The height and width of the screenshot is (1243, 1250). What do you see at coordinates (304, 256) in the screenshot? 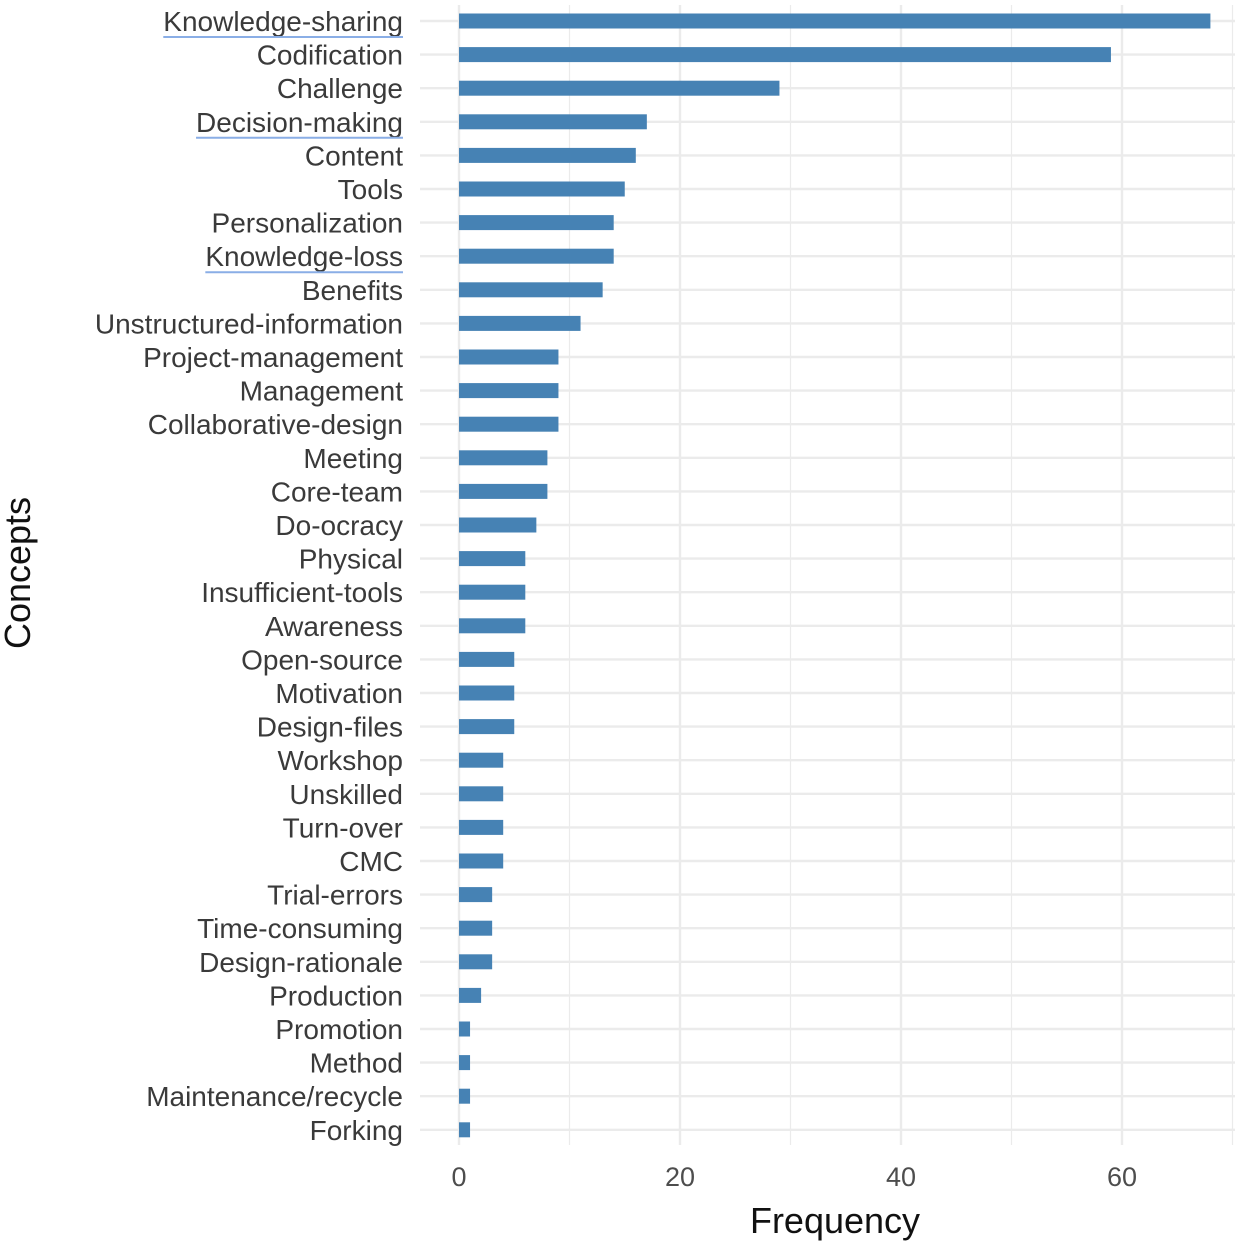
I see `category-label: Knowledge-loss` at bounding box center [304, 256].